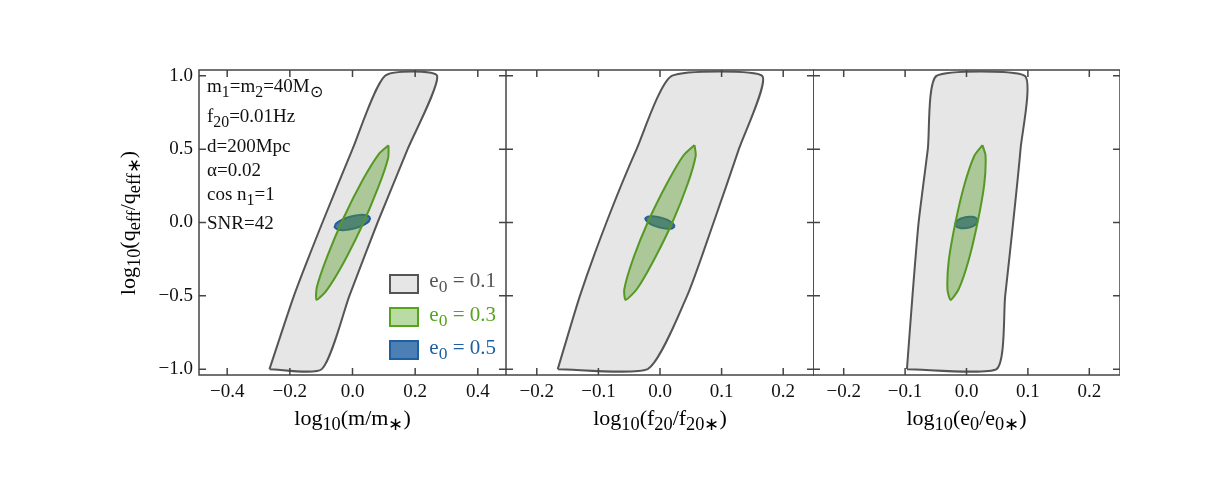 The width and height of the screenshot is (1205, 488). Describe the element at coordinates (660, 420) in the screenshot. I see `x-axis-title: log$_{10}$(f$_{20}$/f$_{20∗}$)` at that location.